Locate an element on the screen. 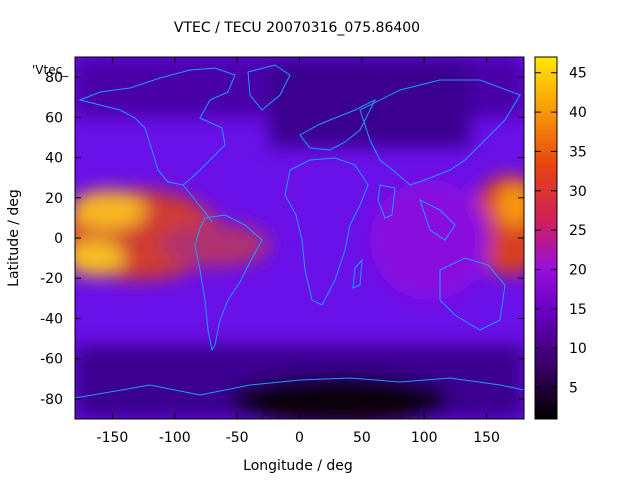  coast-asia is located at coordinates (440, 132).